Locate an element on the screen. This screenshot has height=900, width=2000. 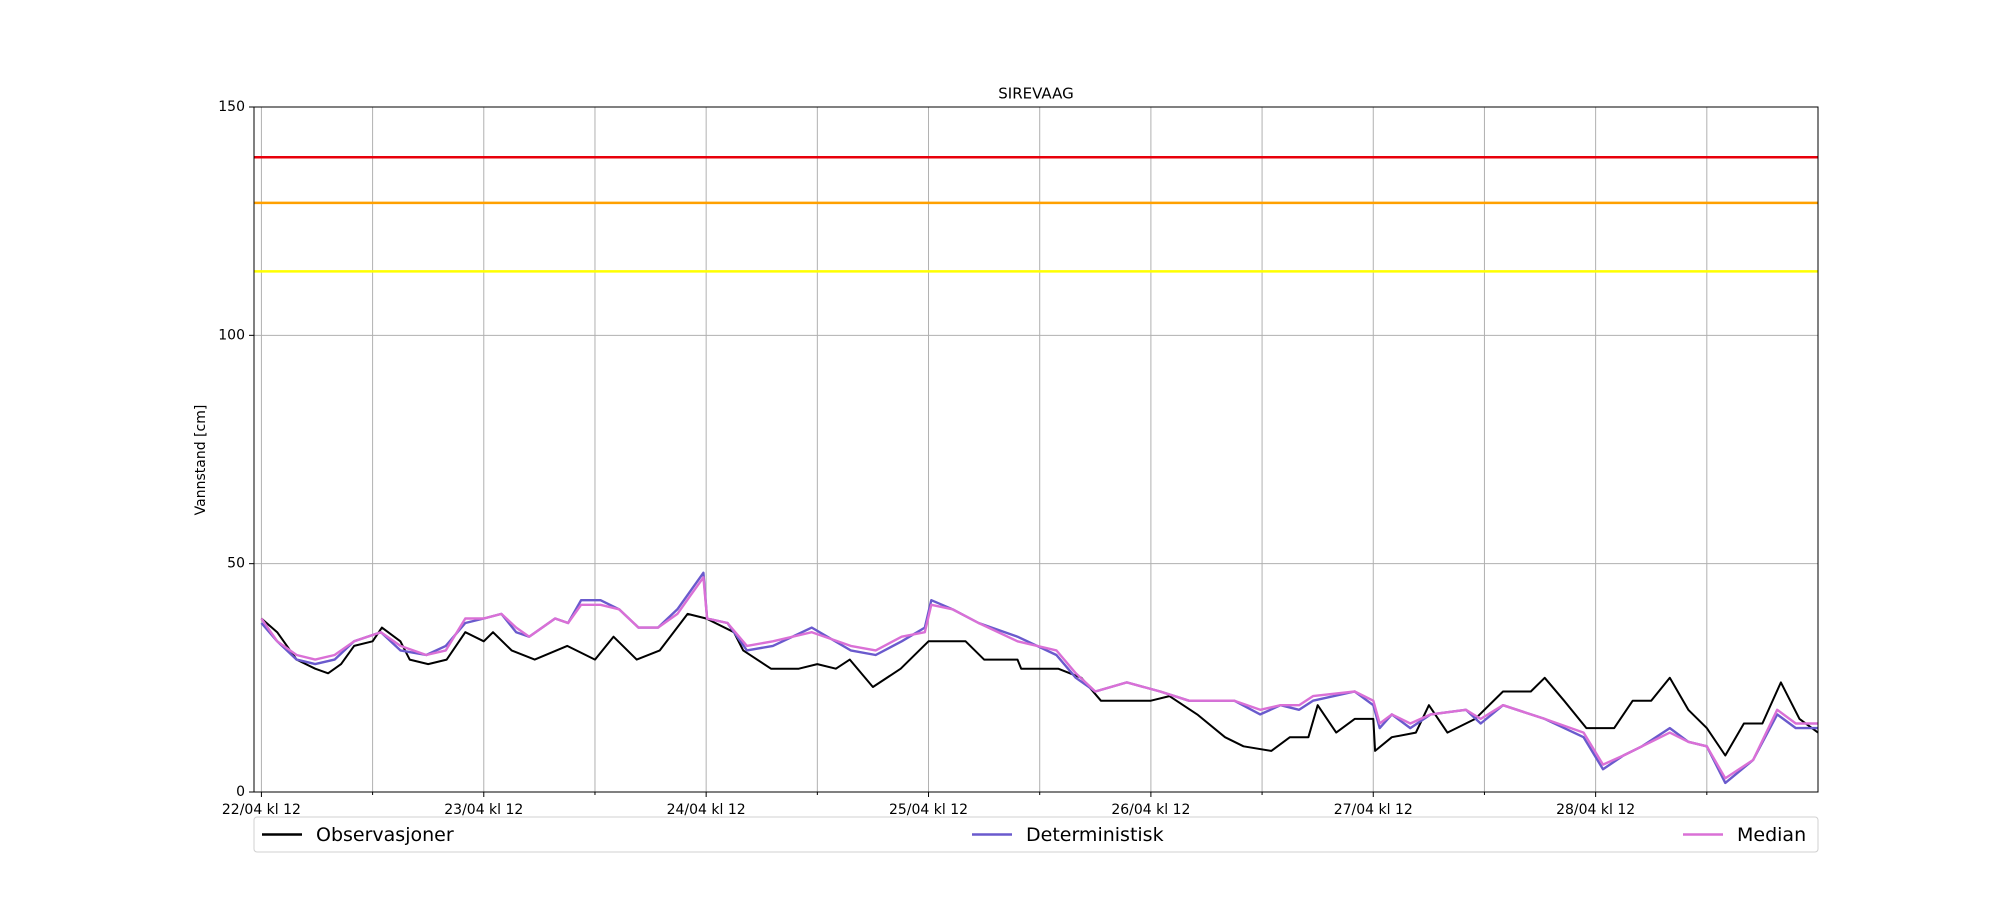
series-line is located at coordinates (1039, 684).